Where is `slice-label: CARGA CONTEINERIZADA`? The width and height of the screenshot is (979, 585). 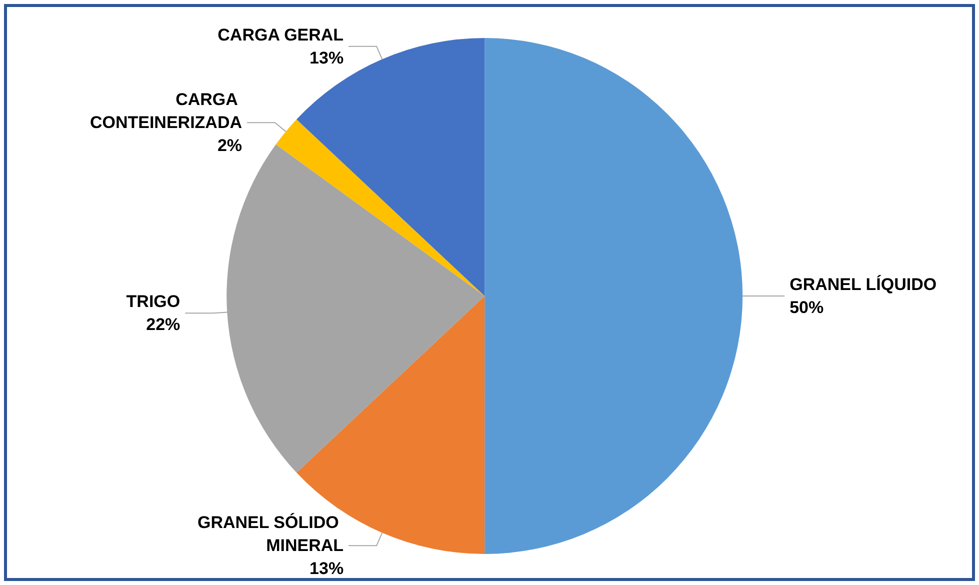 slice-label: CARGA CONTEINERIZADA is located at coordinates (166, 111).